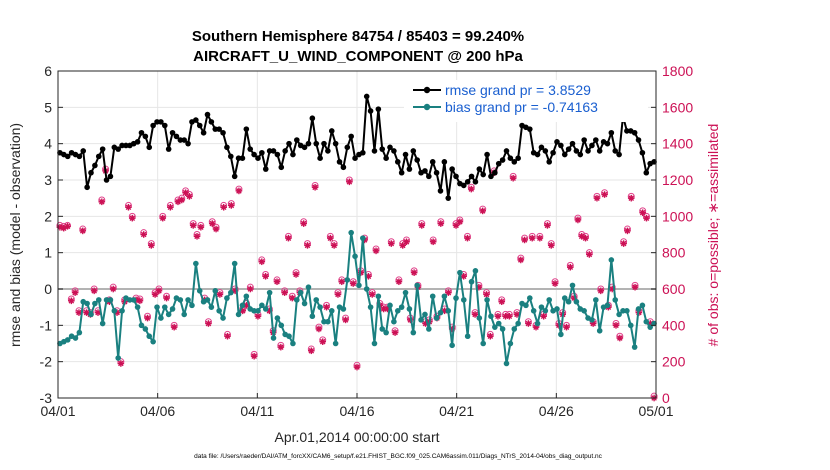  I want to click on chart-title-line2: AIRCRAFT_U_WIND_COMPONENT @ 200 hPa, so click(358, 56).